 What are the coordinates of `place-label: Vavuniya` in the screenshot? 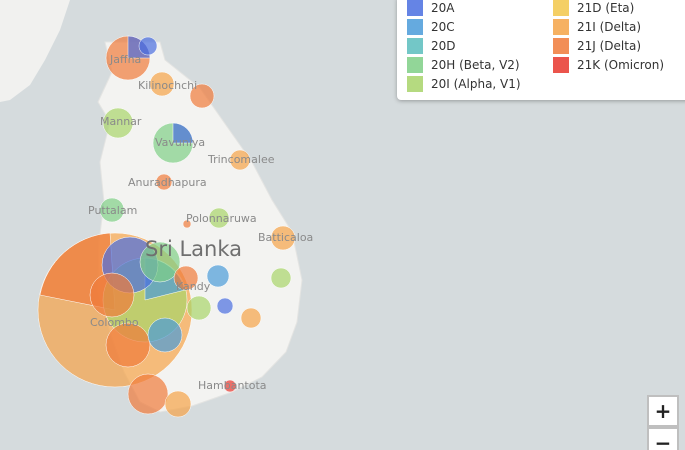 It's located at (180, 142).